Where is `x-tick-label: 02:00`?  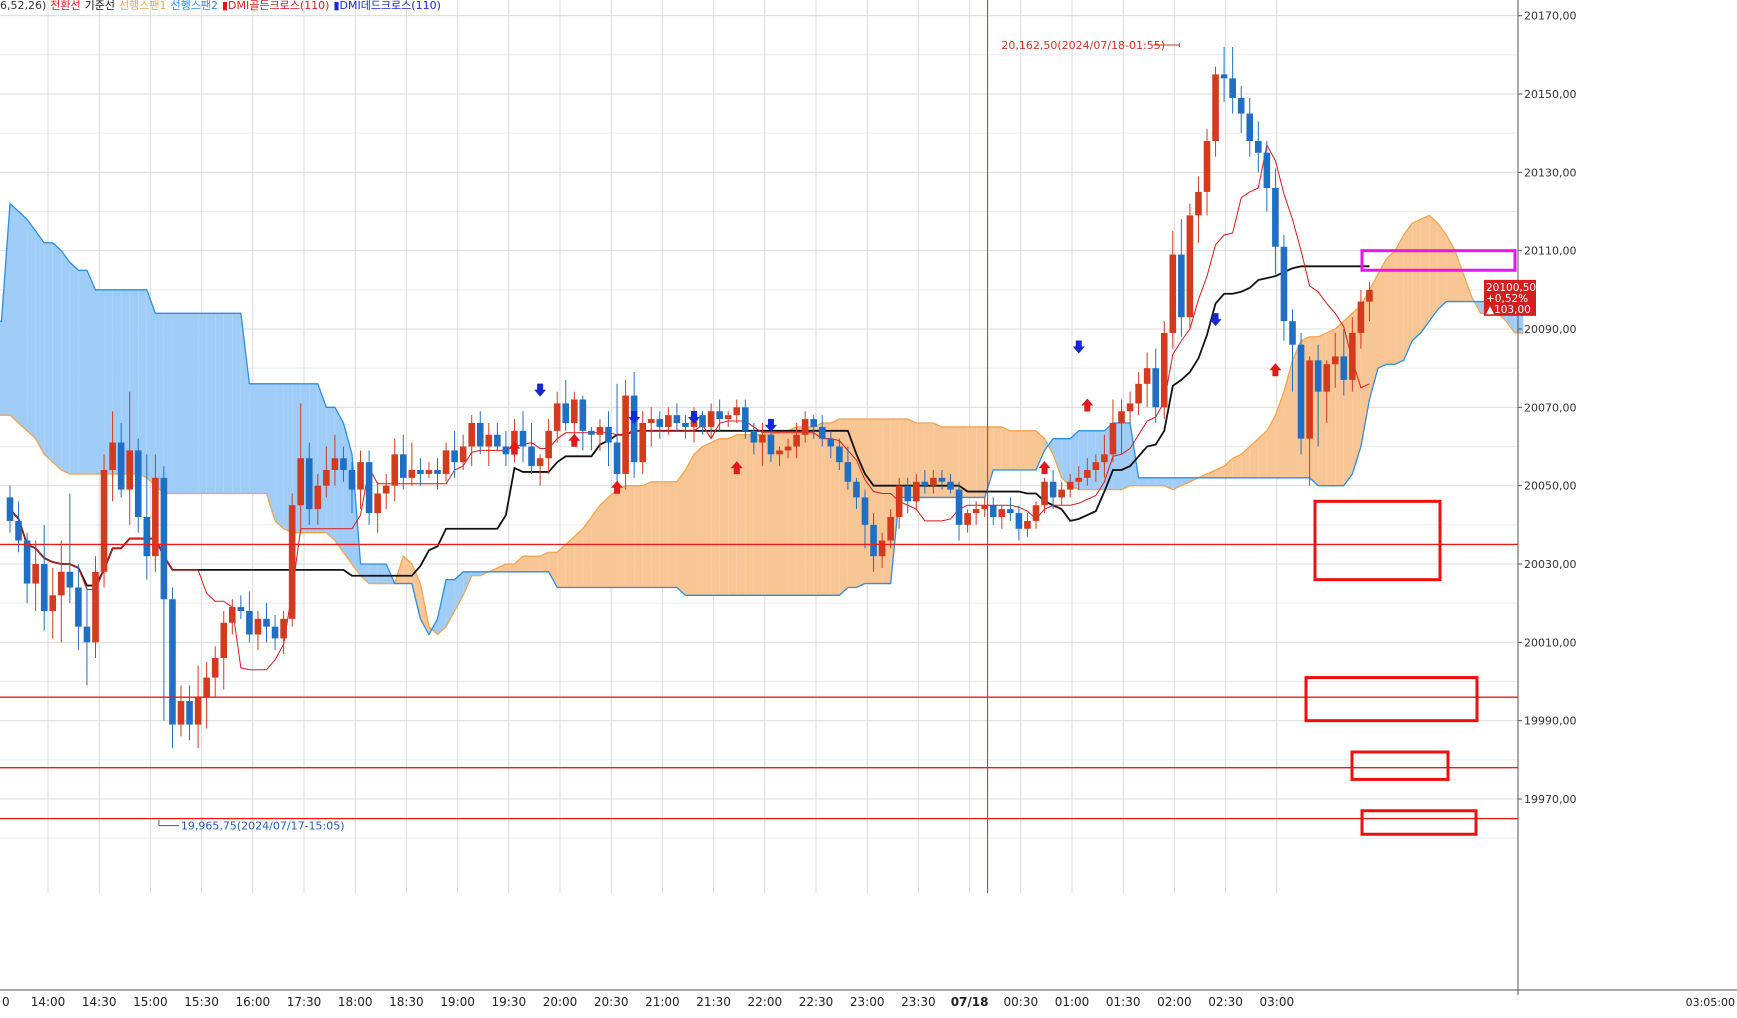
x-tick-label: 02:00 is located at coordinates (1174, 1002).